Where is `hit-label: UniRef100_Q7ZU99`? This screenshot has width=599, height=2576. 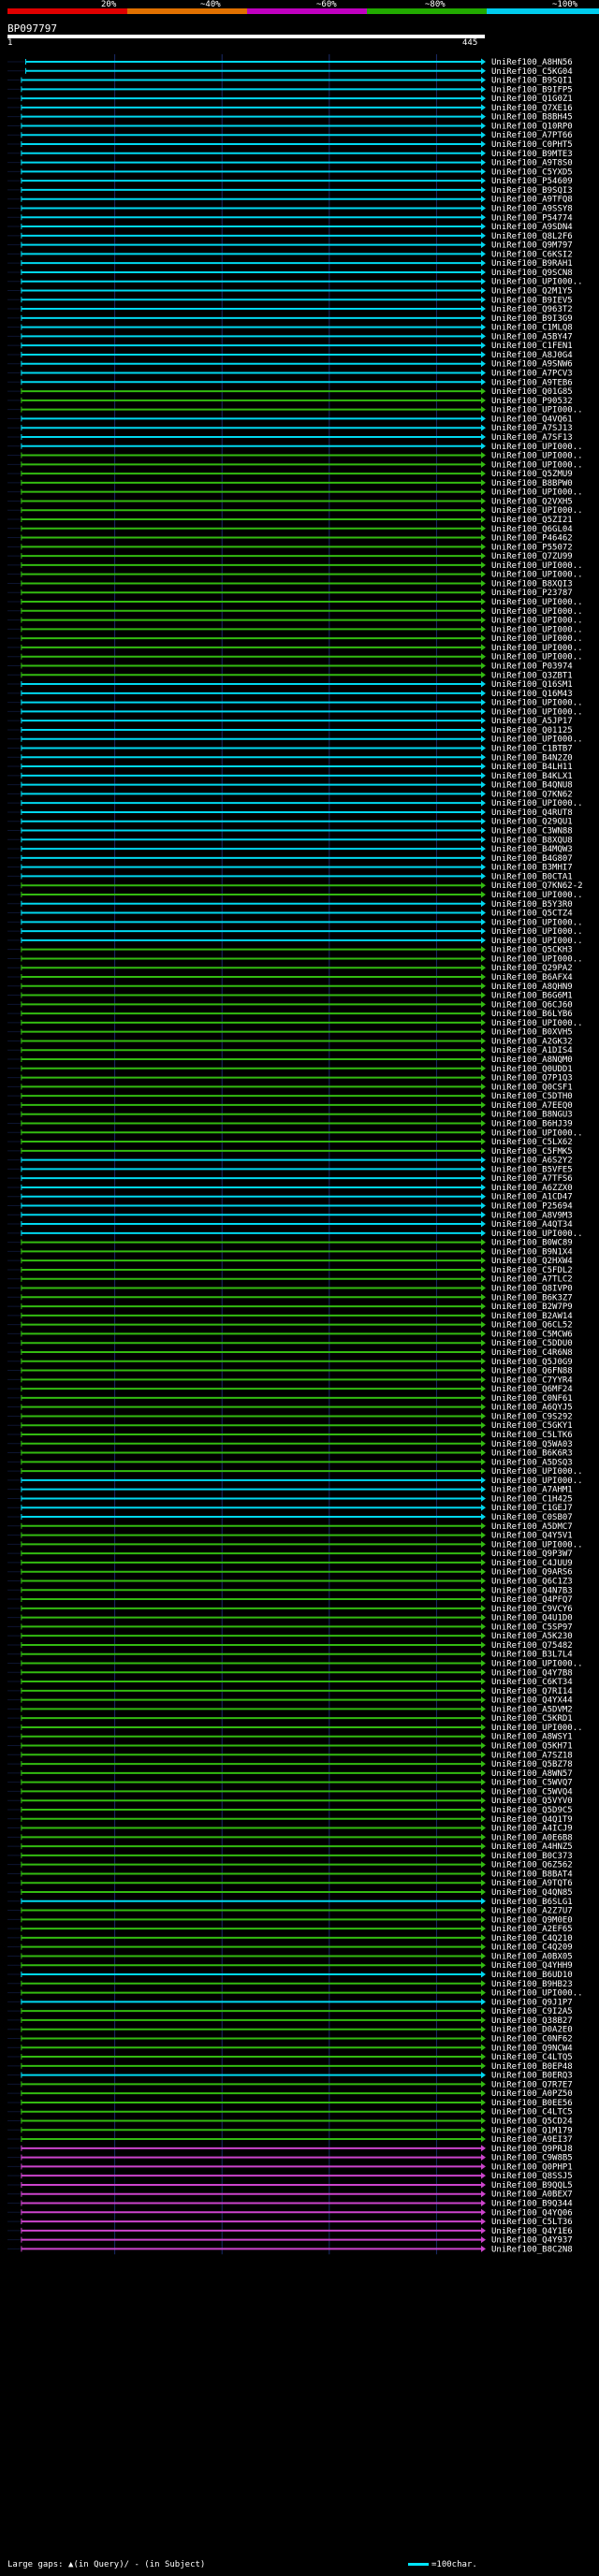
hit-label: UniRef100_Q7ZU99 is located at coordinates (532, 556).